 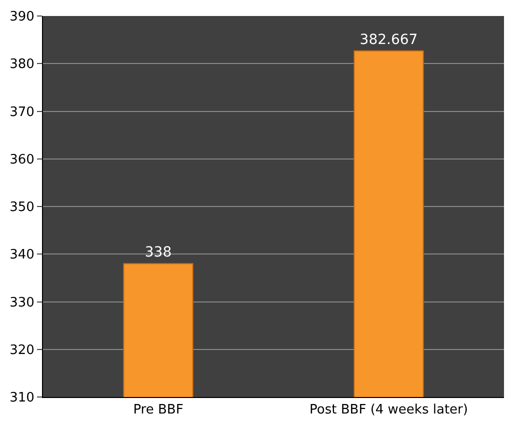 I want to click on y-tick-label: 350, so click(x=22, y=208).